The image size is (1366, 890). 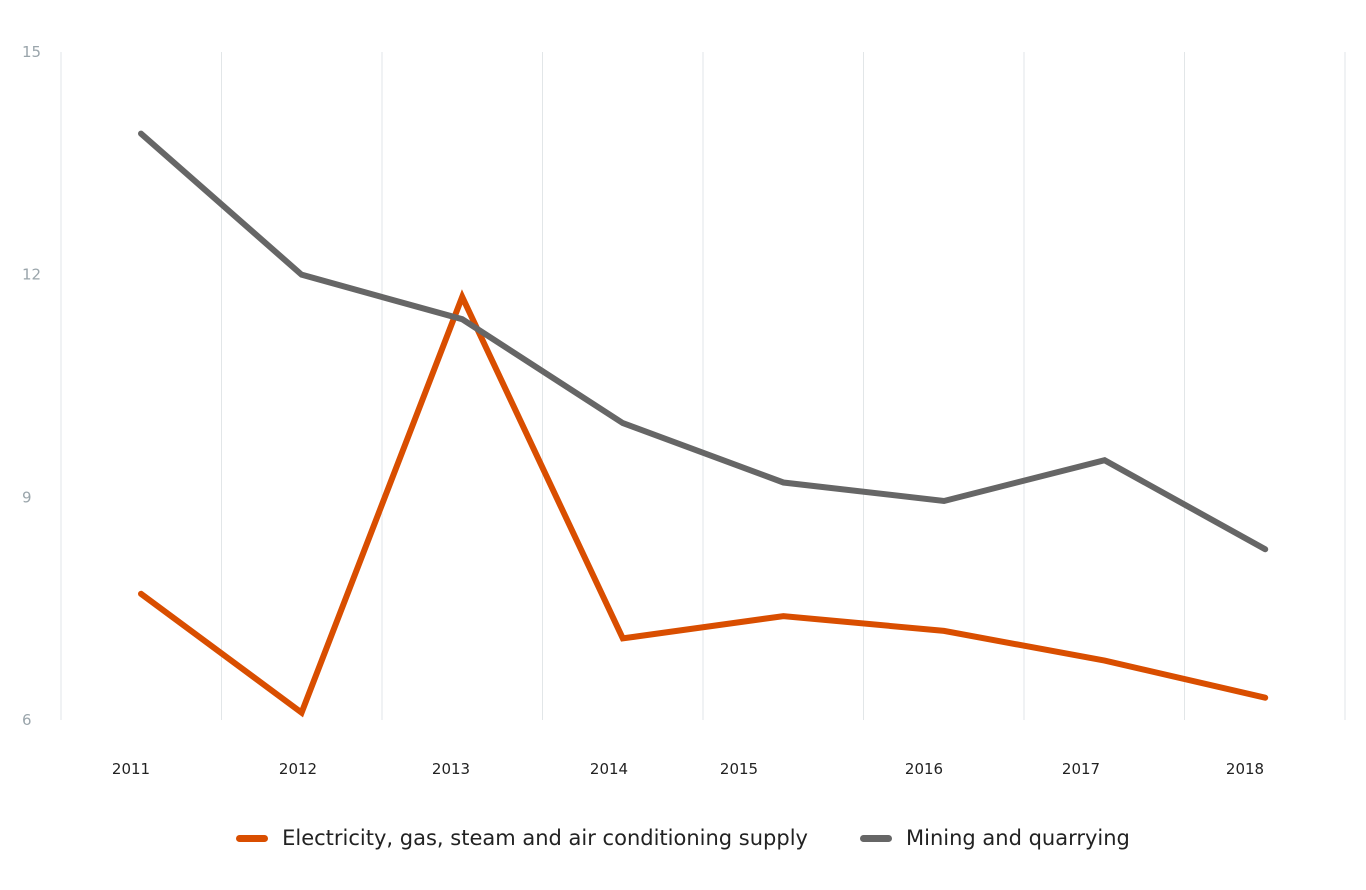 I want to click on x-tick-label: 2015, so click(x=739, y=769).